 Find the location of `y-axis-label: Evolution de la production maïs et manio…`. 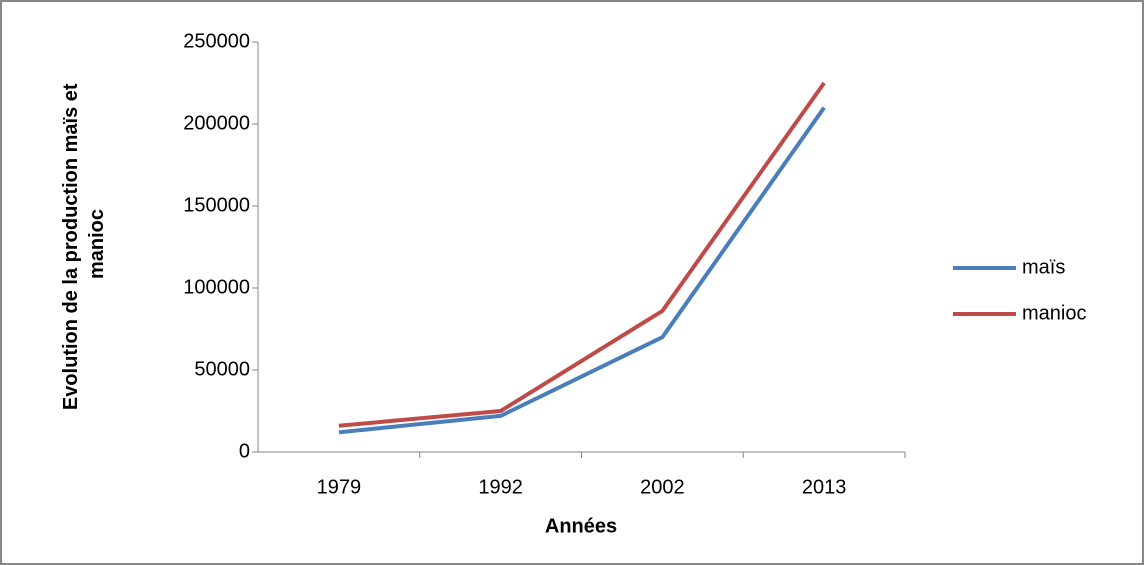

y-axis-label: Evolution de la production maïs et manio… is located at coordinates (84, 244).